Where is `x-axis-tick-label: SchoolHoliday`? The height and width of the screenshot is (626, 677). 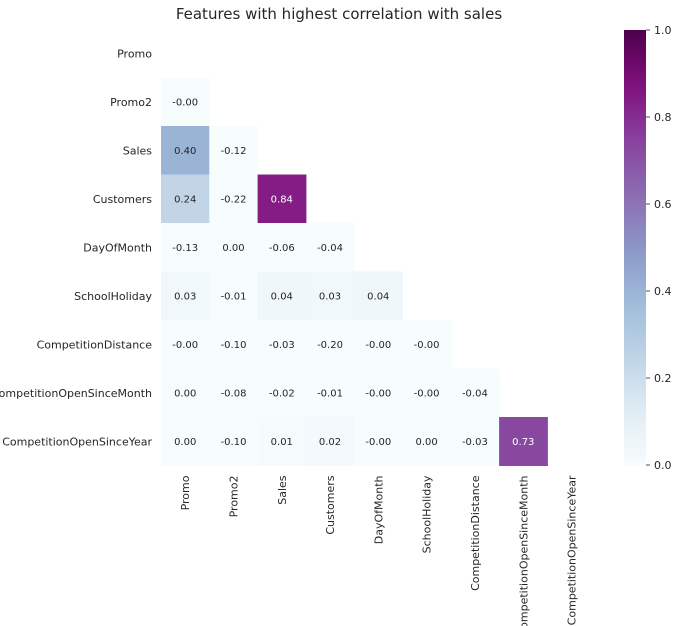 x-axis-tick-label: SchoolHoliday is located at coordinates (427, 514).